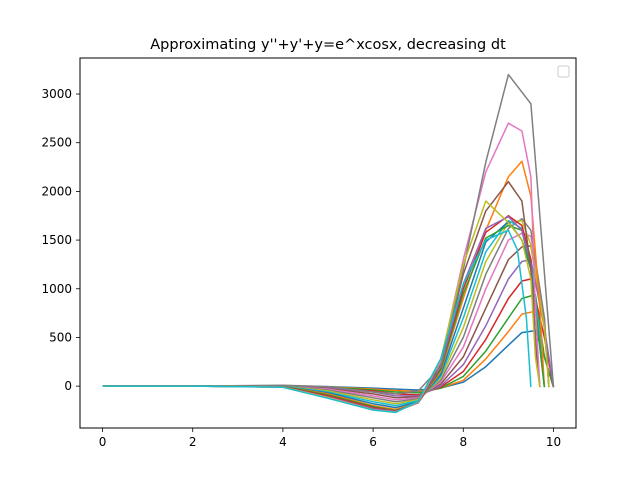  I want to click on y-tick-label: 1500, so click(56, 240).